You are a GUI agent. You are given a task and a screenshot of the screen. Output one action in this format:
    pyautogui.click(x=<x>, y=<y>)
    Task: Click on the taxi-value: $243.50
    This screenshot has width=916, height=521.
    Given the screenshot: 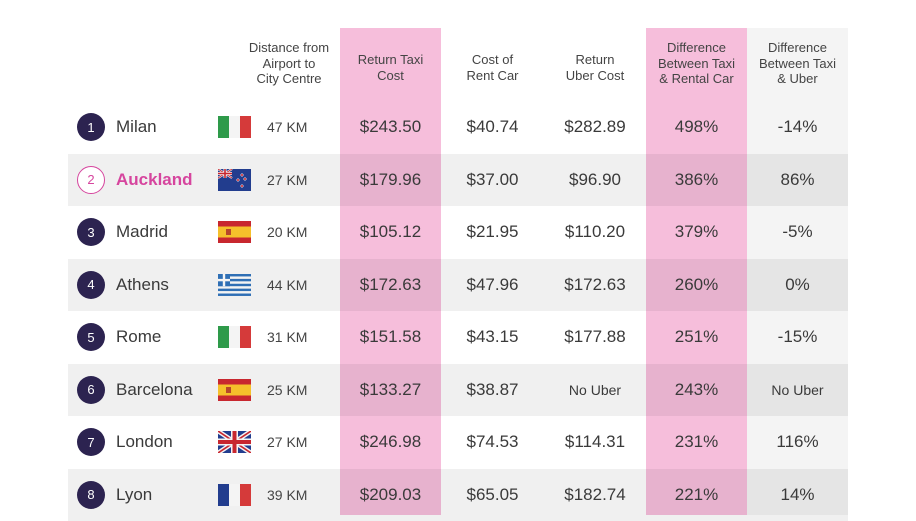 What is the action you would take?
    pyautogui.click(x=390, y=126)
    